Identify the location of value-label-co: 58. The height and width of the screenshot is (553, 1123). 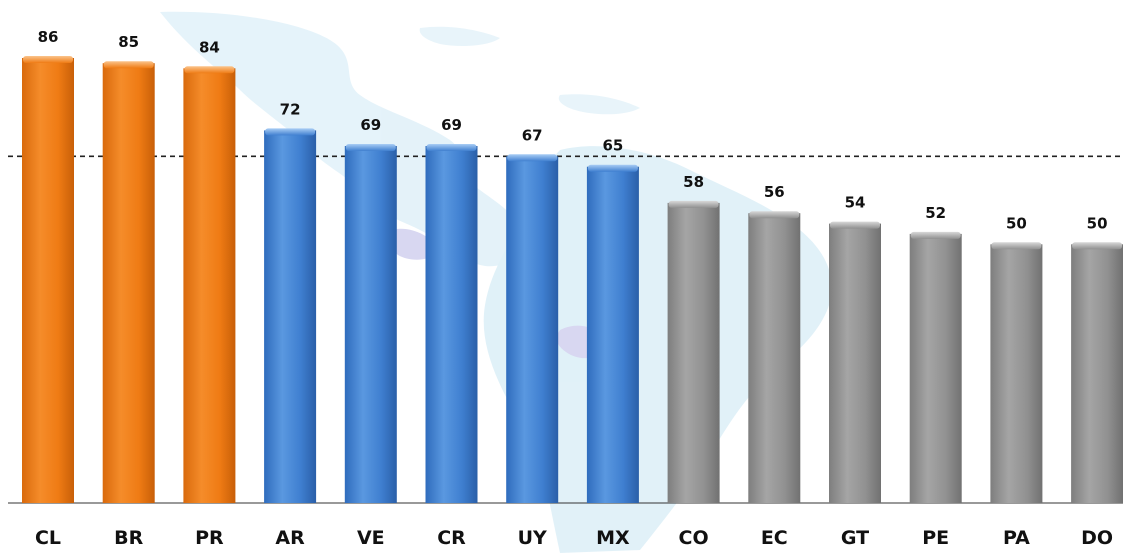
(693, 182).